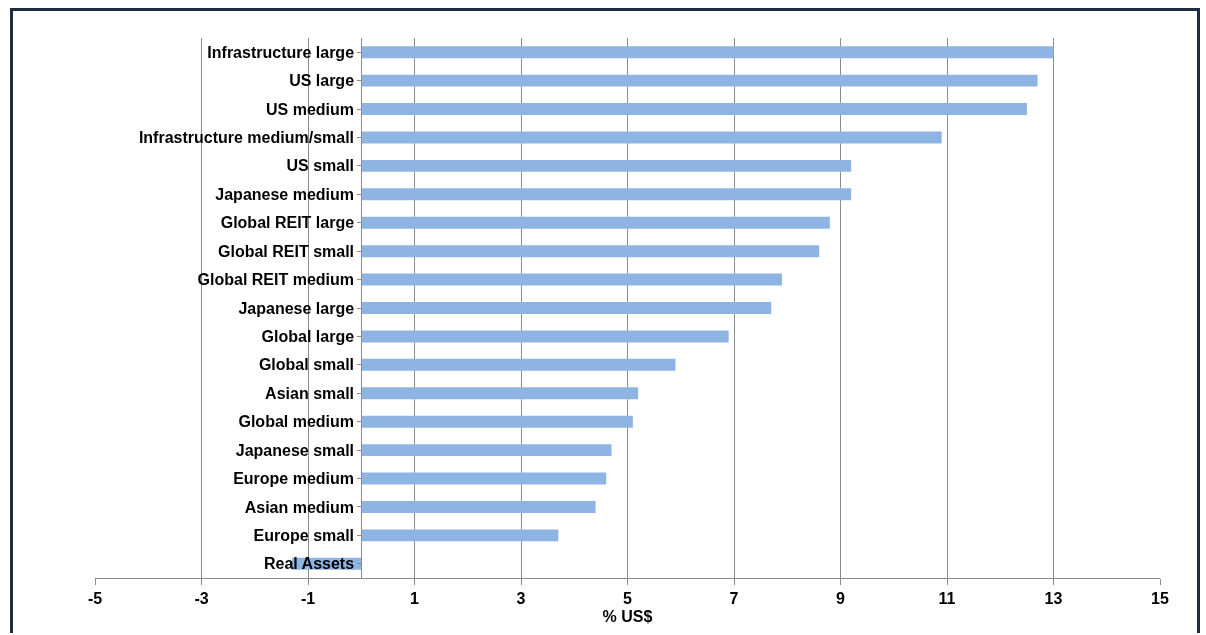 The image size is (1206, 635). Describe the element at coordinates (306, 365) in the screenshot. I see `y-tick-label: Global small` at that location.